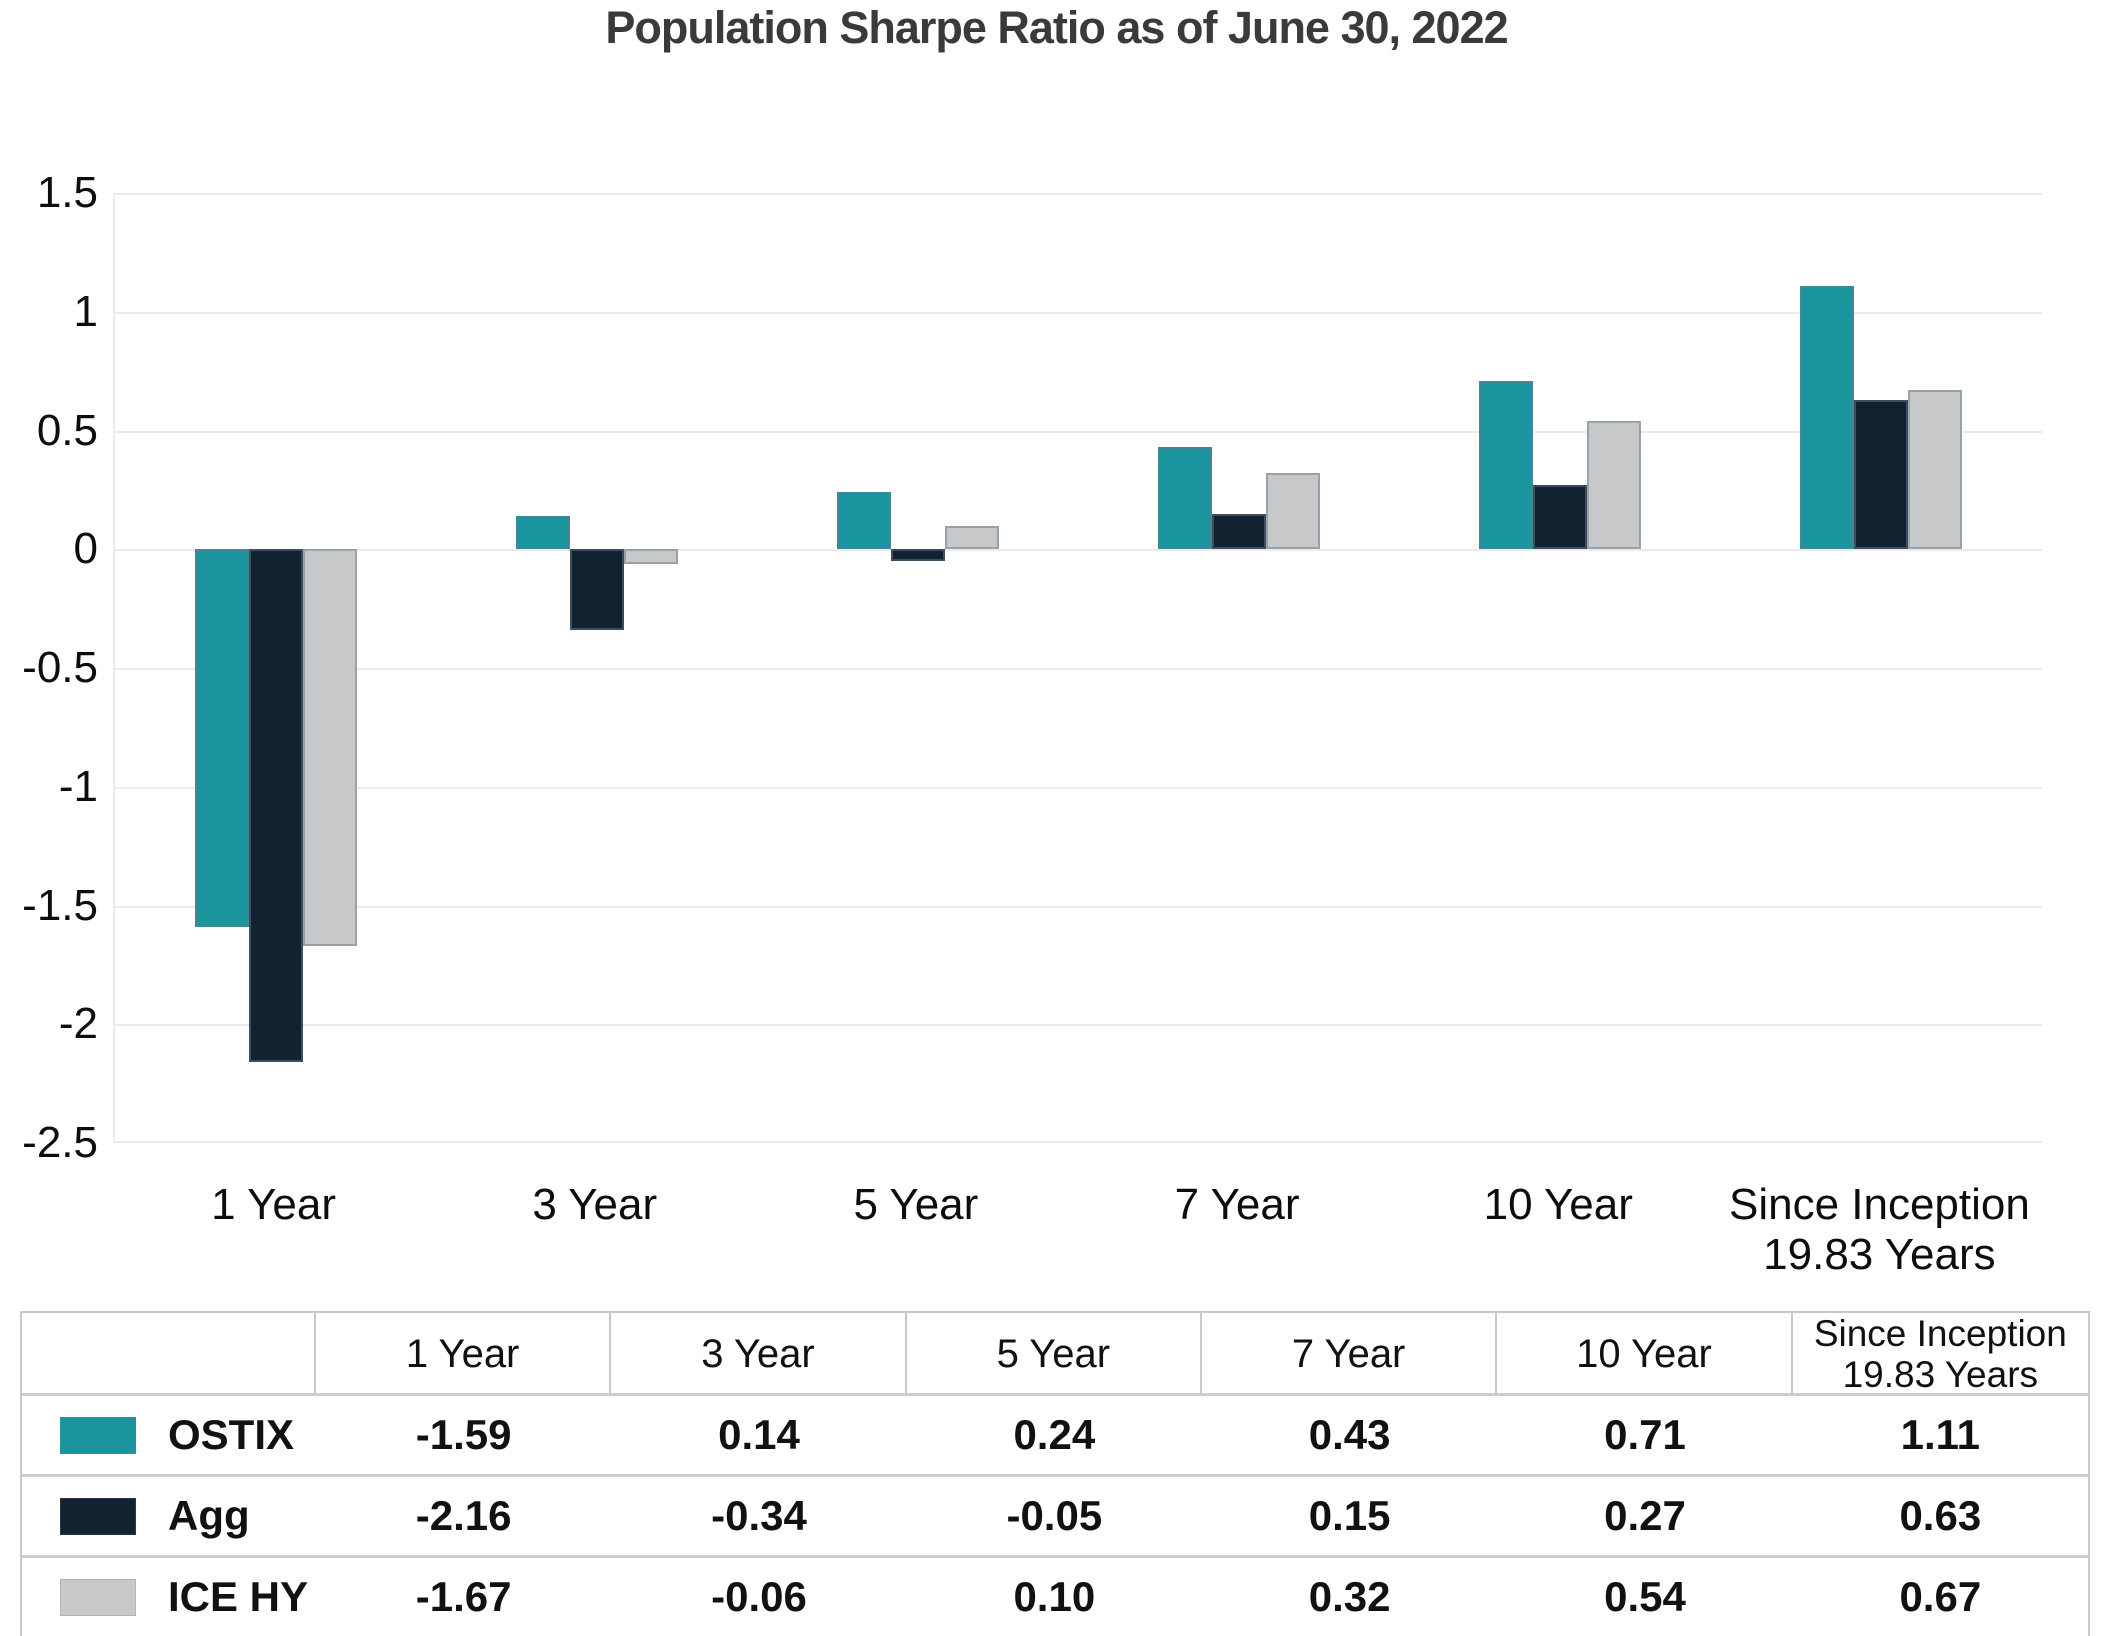 Image resolution: width=2113 pixels, height=1636 pixels. I want to click on table-value-cell: 0.54, so click(1645, 1596).